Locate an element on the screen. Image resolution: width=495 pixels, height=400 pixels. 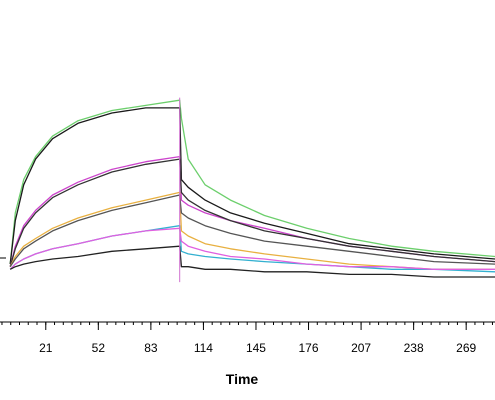
x-tick-label: 83 is located at coordinates (151, 348).